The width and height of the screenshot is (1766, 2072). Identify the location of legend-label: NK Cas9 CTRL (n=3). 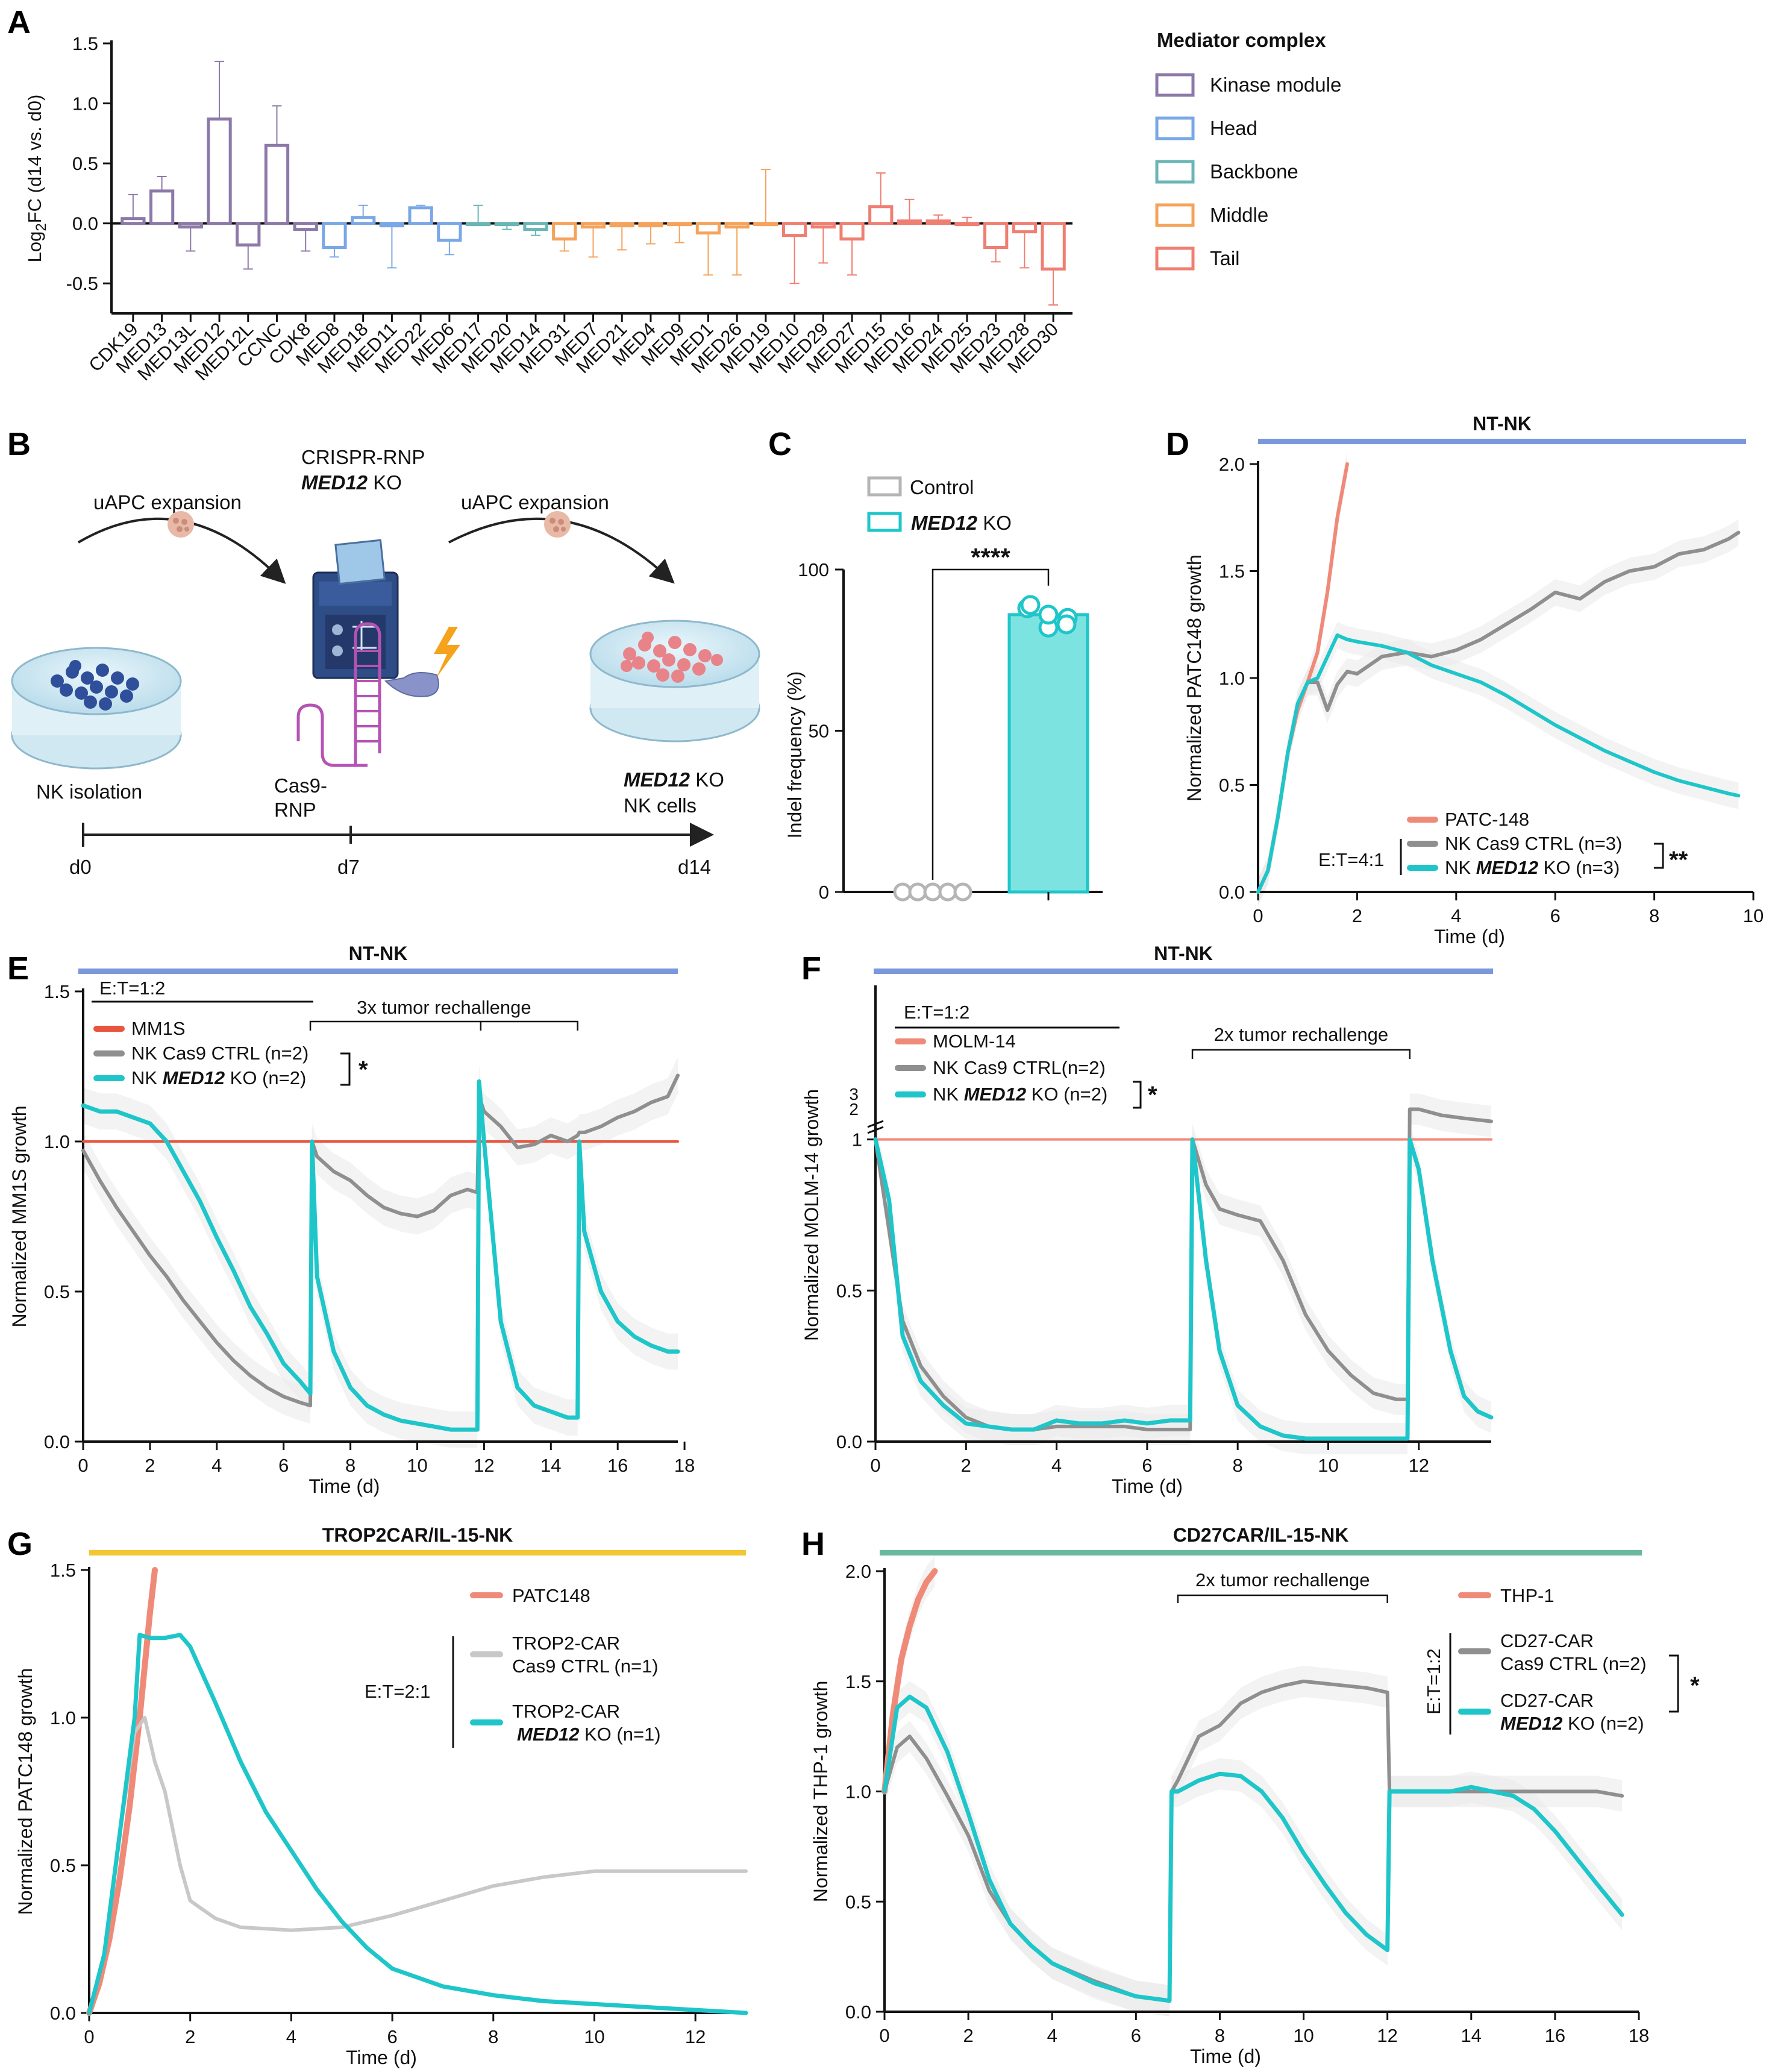
(1533, 843).